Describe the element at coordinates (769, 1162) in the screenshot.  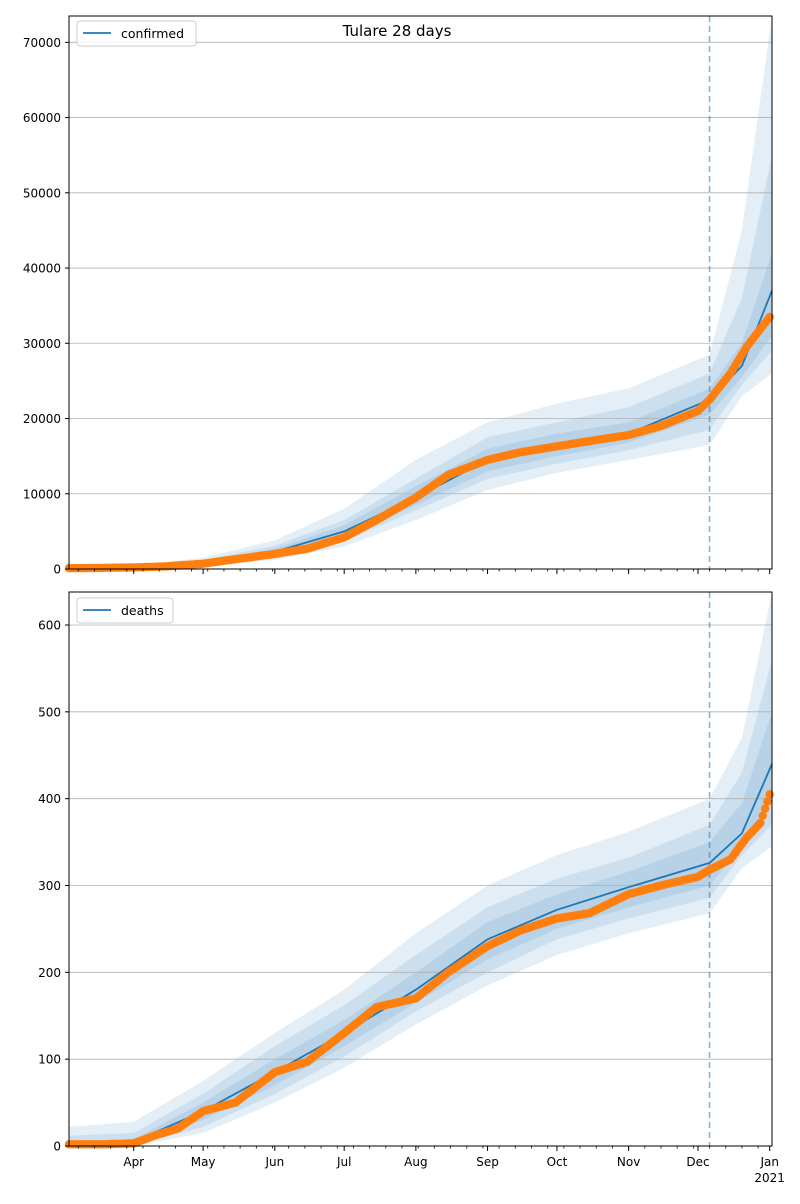
I see `x-tick-label: Jan` at that location.